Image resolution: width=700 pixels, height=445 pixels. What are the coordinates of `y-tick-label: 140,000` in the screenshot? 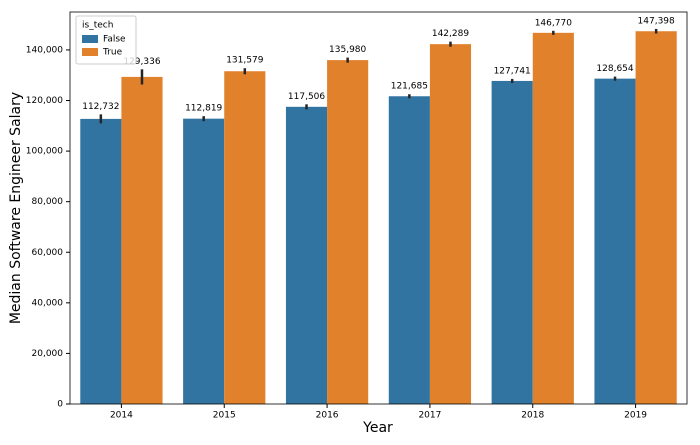 It's located at (44, 50).